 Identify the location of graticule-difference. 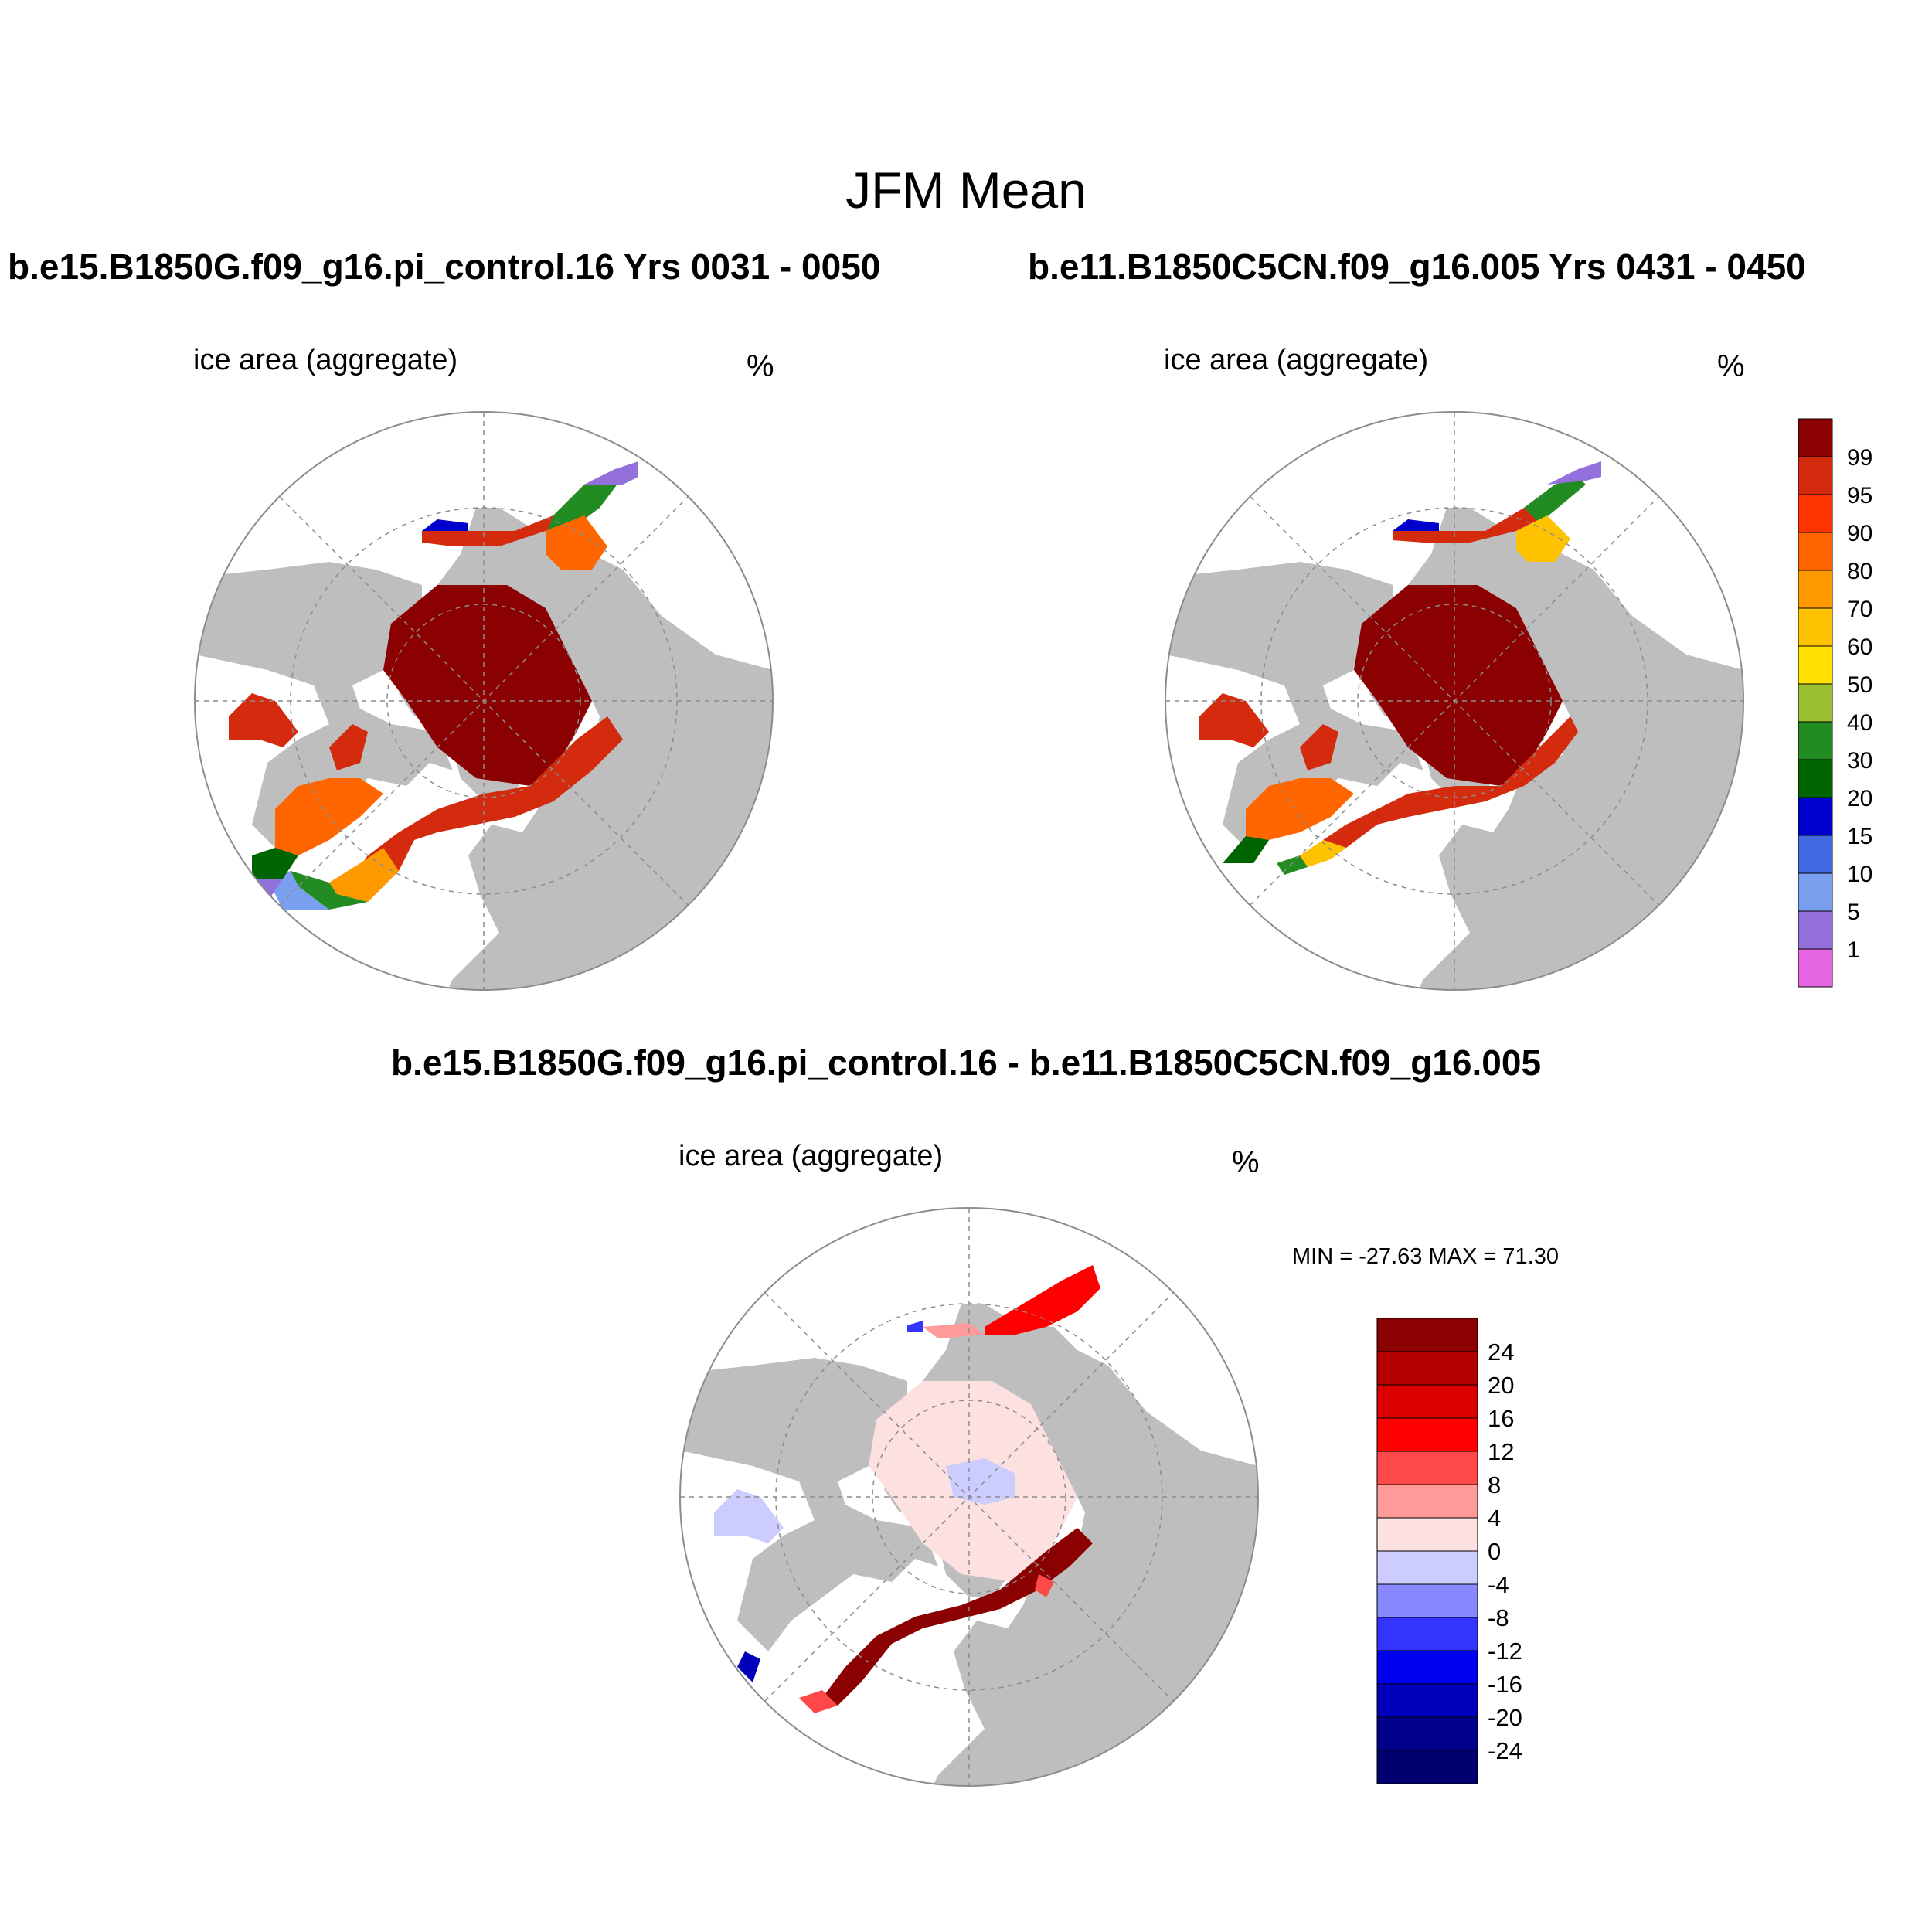
(969, 1497).